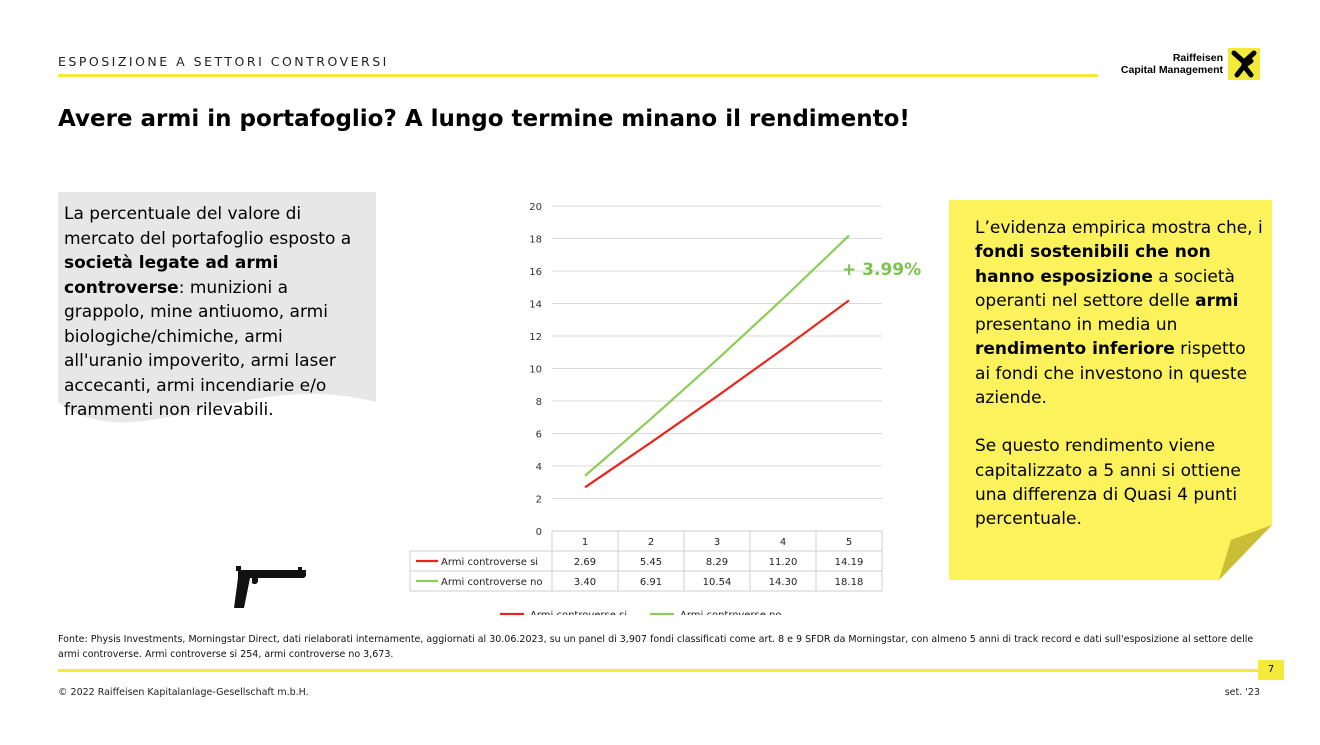 The width and height of the screenshot is (1320, 745). What do you see at coordinates (849, 582) in the screenshot?
I see `data-value-label: 18.18` at bounding box center [849, 582].